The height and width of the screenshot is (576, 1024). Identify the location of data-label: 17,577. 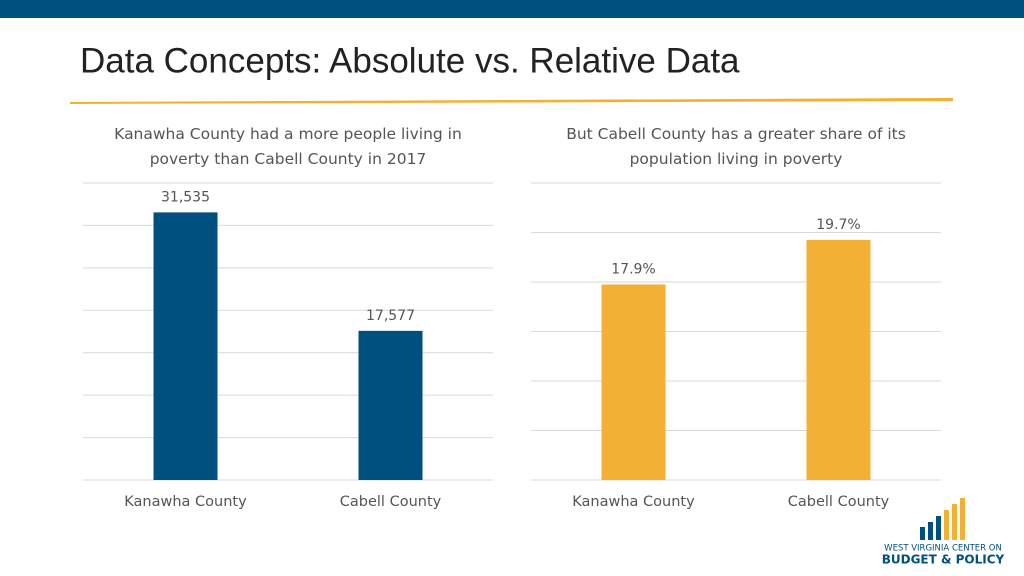
(390, 316).